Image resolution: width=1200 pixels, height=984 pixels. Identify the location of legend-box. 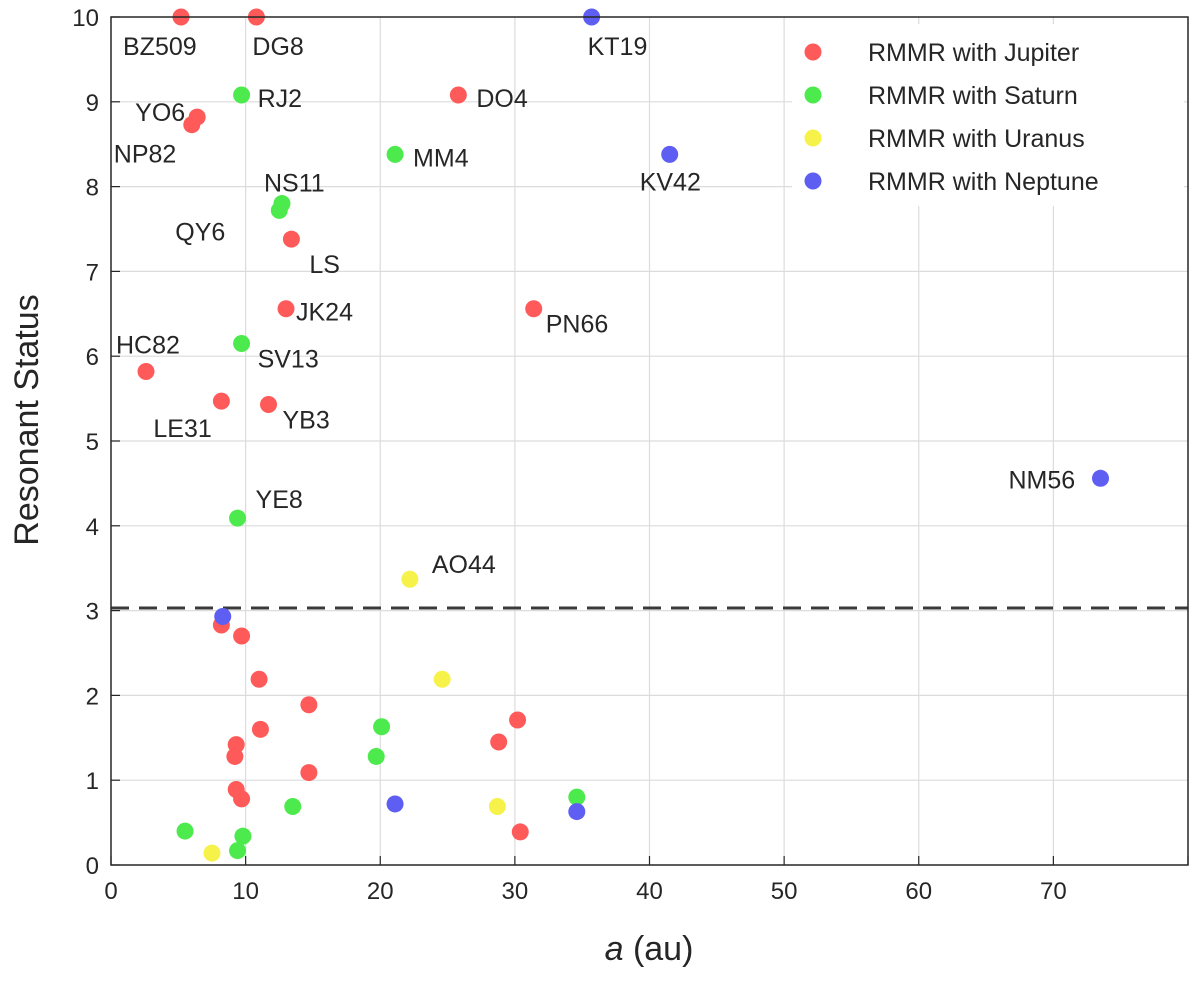
(988, 115).